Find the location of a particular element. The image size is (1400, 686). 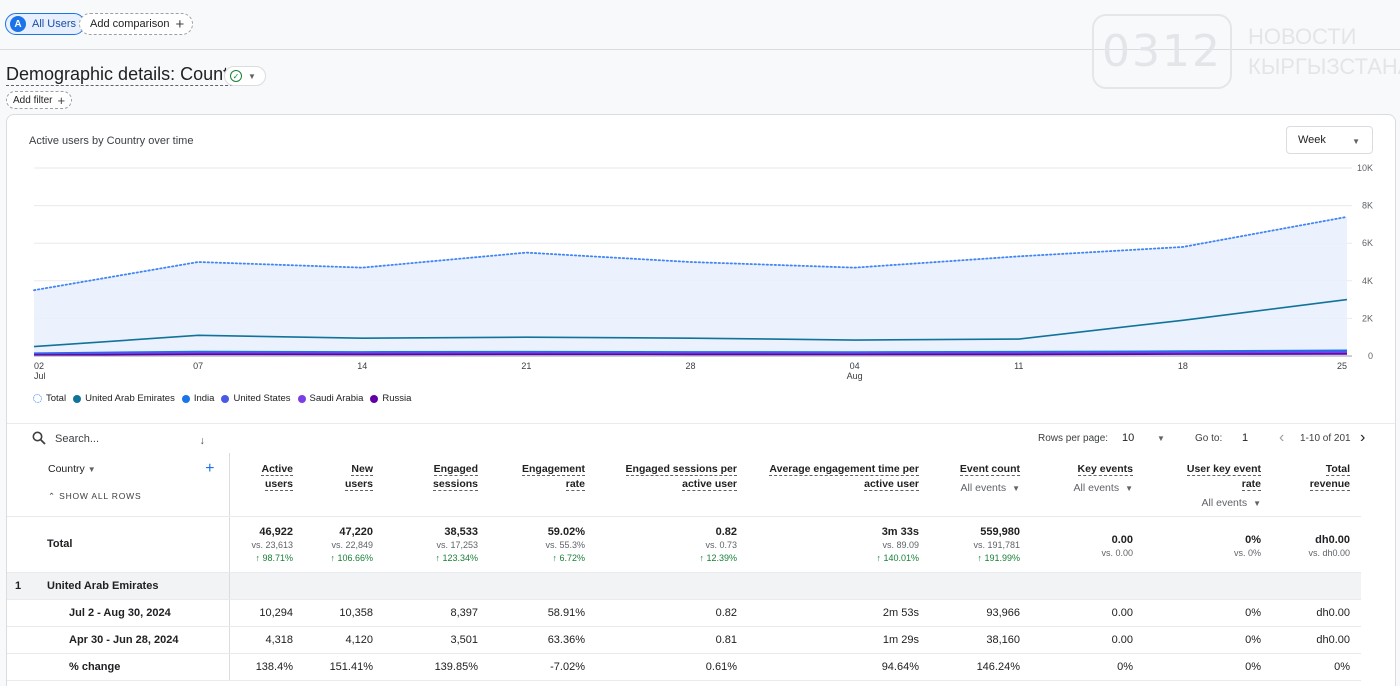

column-header: Event count All events ▼ is located at coordinates (980, 485).